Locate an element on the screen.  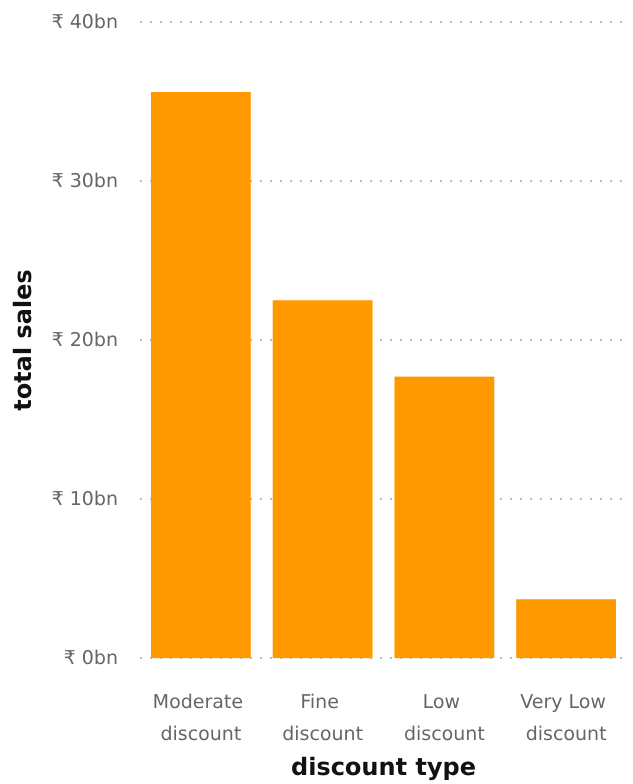
y-tick-label: ₹ 30bn is located at coordinates (85, 181).